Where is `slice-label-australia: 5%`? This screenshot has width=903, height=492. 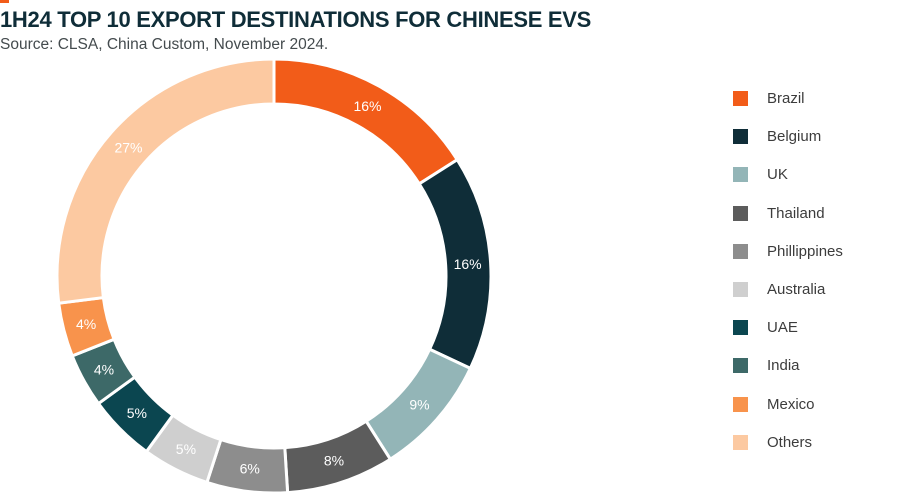 slice-label-australia: 5% is located at coordinates (186, 449).